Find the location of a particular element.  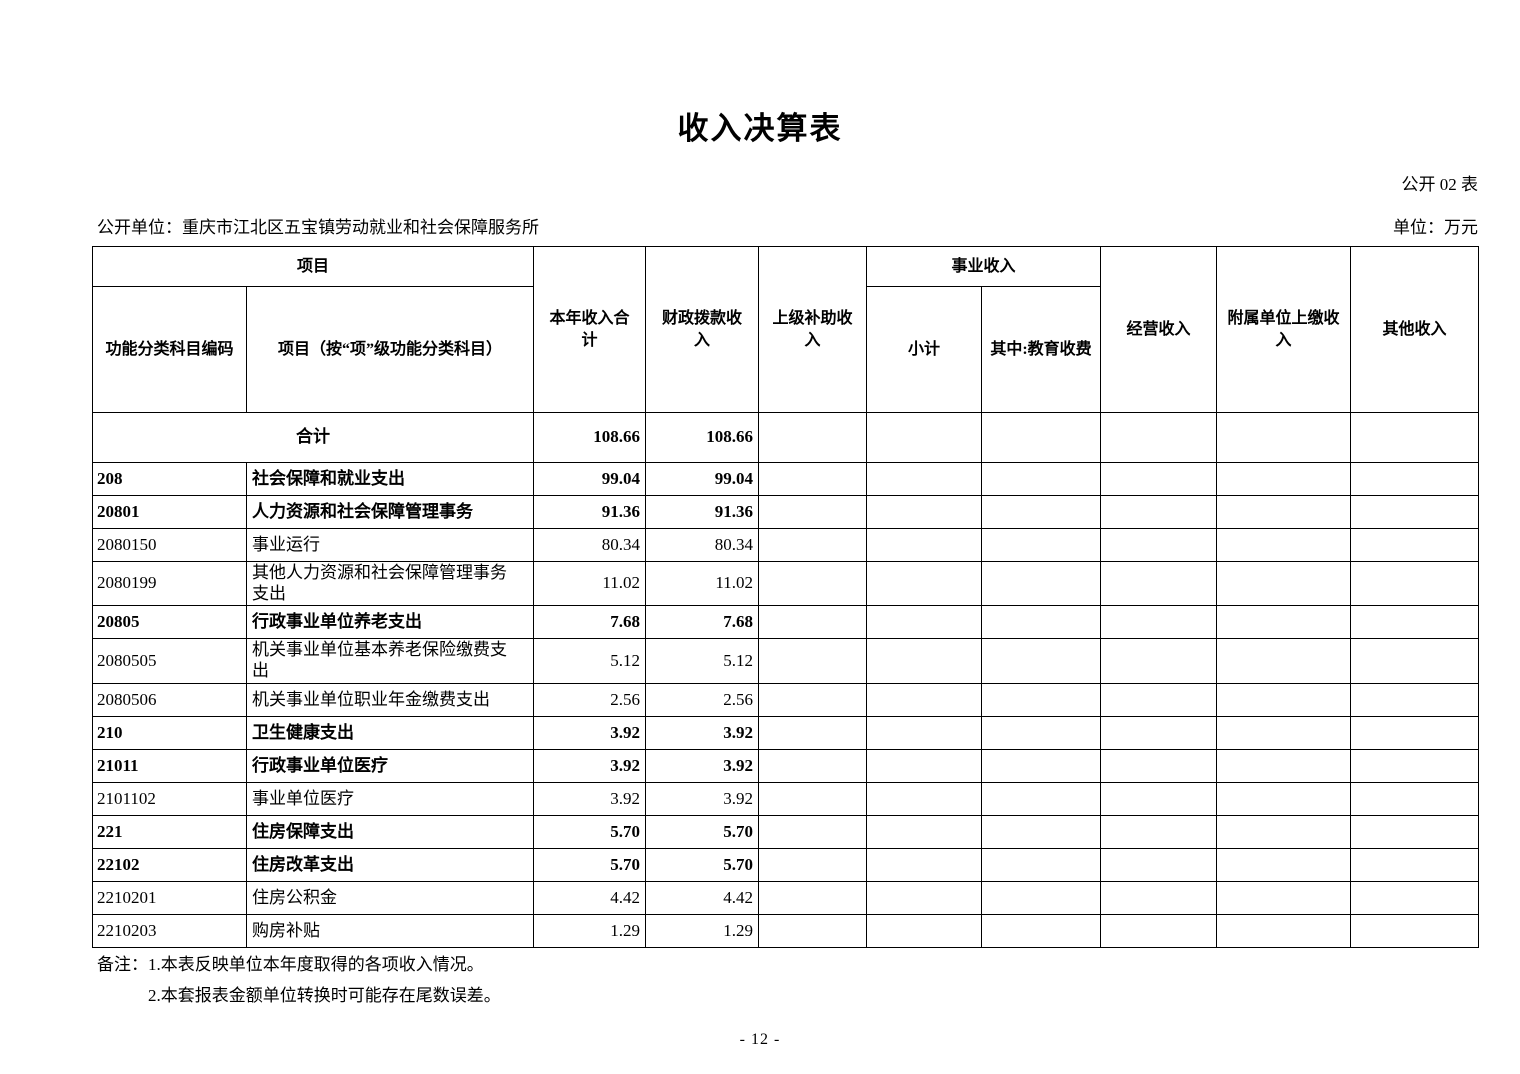

cell-total-income: 108.66 is located at coordinates (590, 437).